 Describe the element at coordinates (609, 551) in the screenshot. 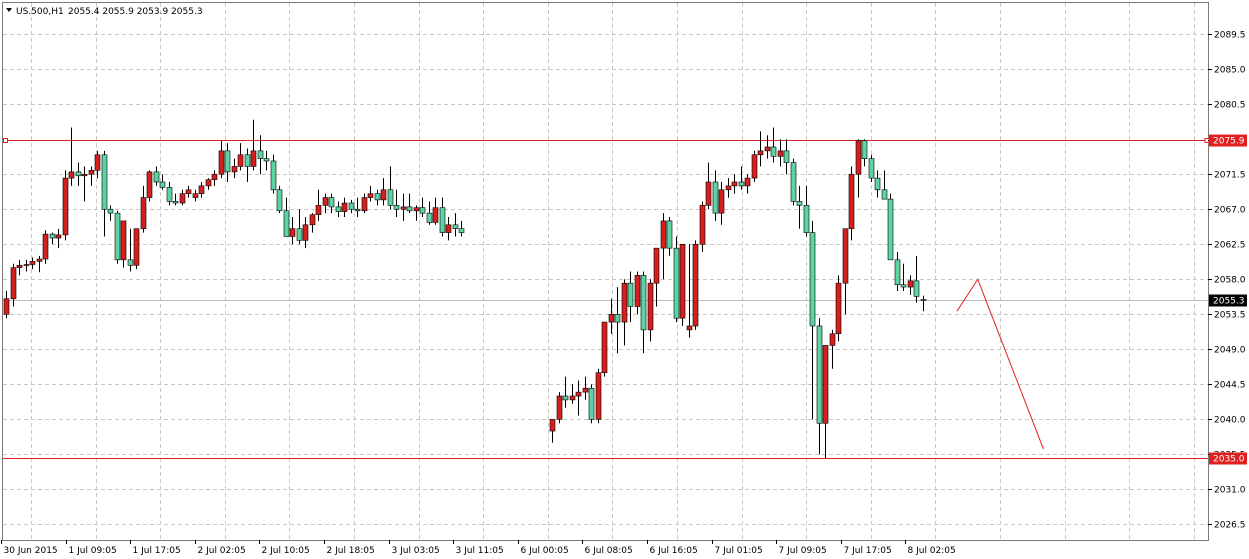

I see `x-tick-label: 6 Jul 08:05` at that location.